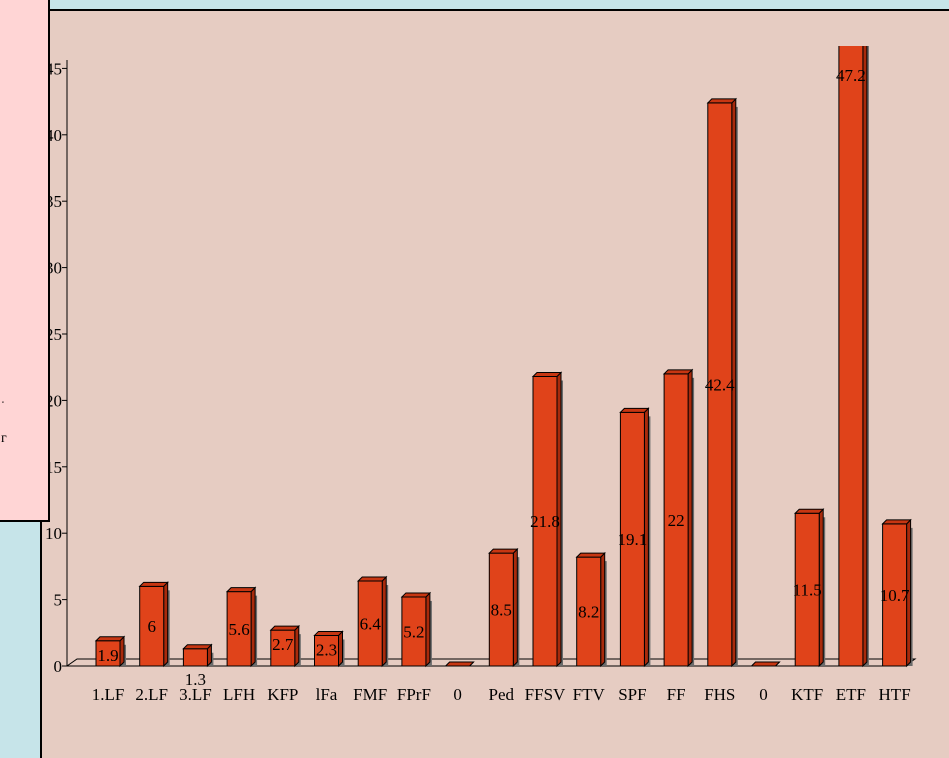  I want to click on data-label: 10.7, so click(895, 595).